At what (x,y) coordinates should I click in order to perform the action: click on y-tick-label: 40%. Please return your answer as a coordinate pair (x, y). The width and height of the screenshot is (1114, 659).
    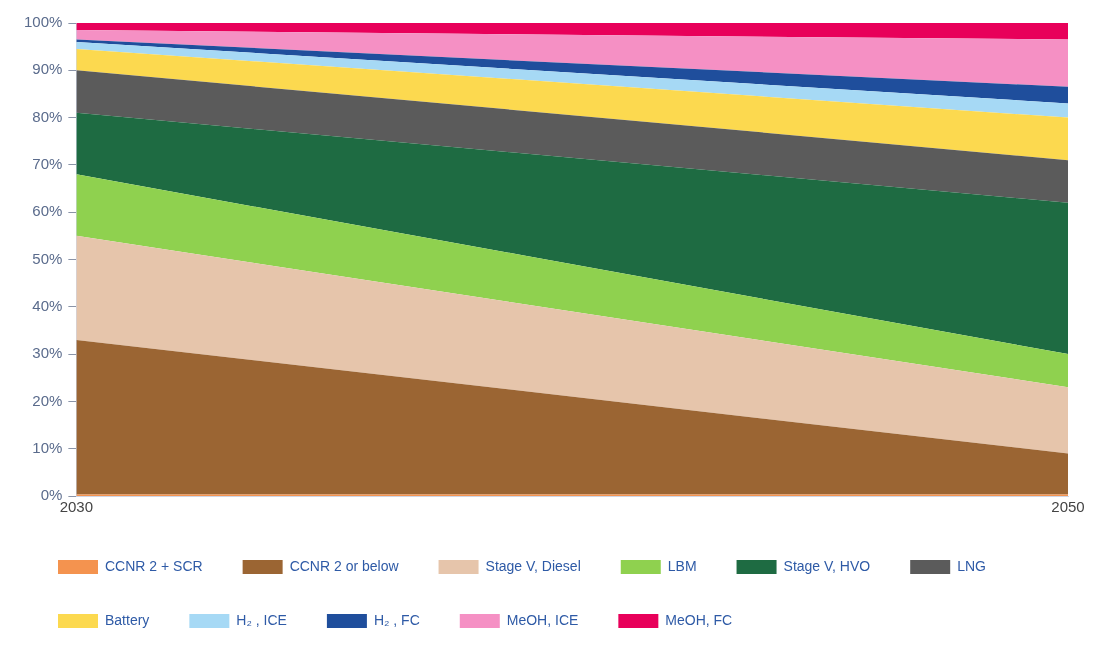
    Looking at the image, I should click on (47, 305).